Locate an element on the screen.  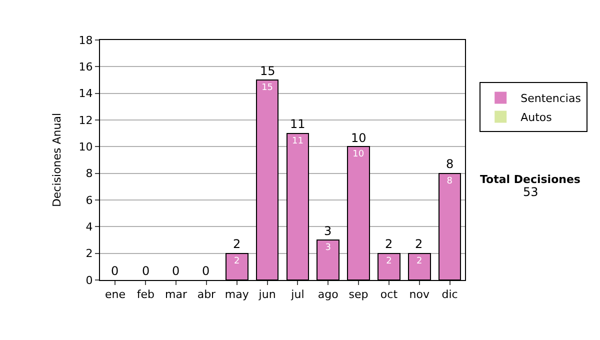
total-label: 15 is located at coordinates (268, 71).